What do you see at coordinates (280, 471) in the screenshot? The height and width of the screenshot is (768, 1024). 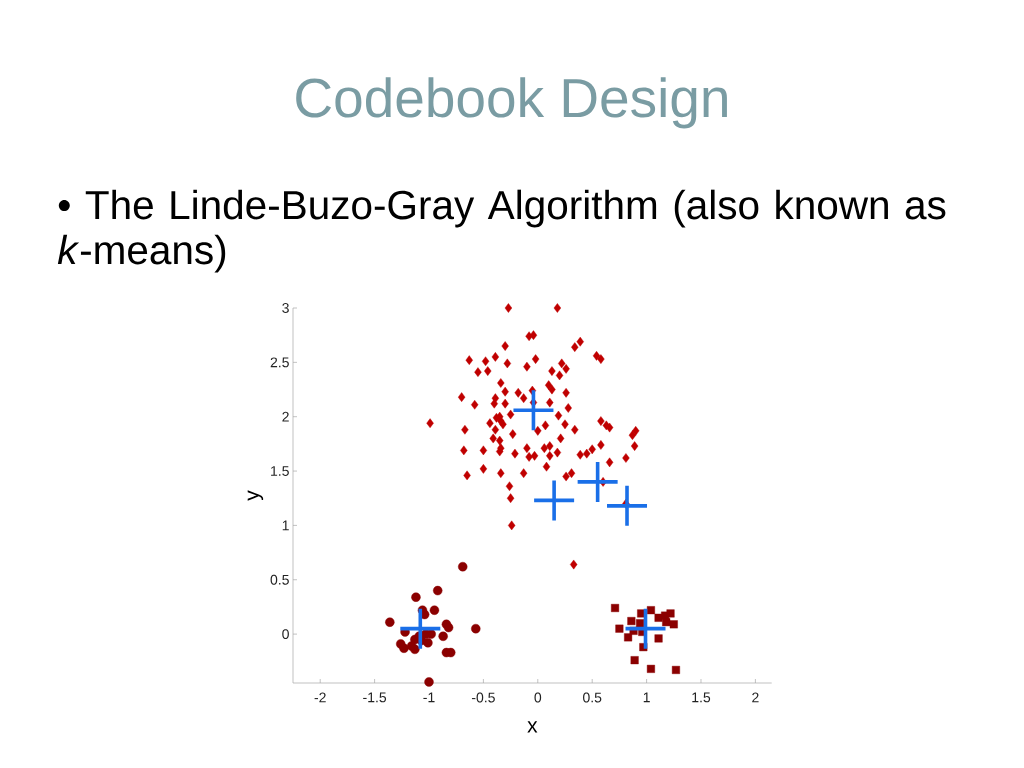 I see `y-tick-label: 1.5` at bounding box center [280, 471].